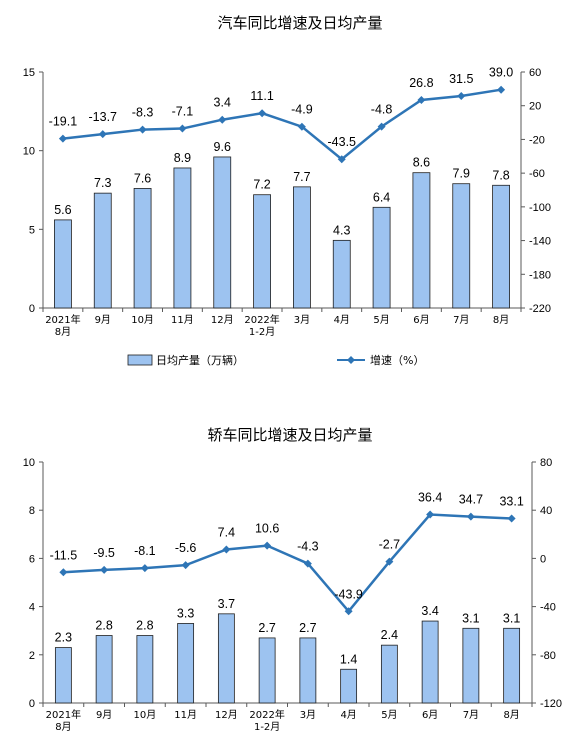 This screenshot has height=737, width=577. Describe the element at coordinates (103, 117) in the screenshot. I see `growth-value-label: -13.7` at that location.